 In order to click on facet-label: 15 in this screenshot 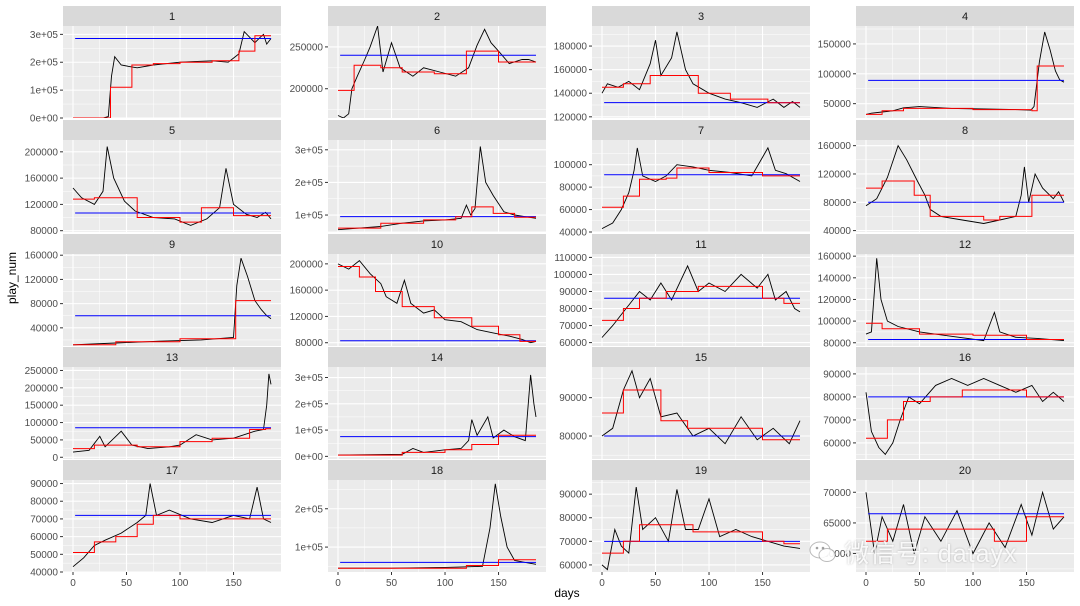, I will do `click(701, 358)`.